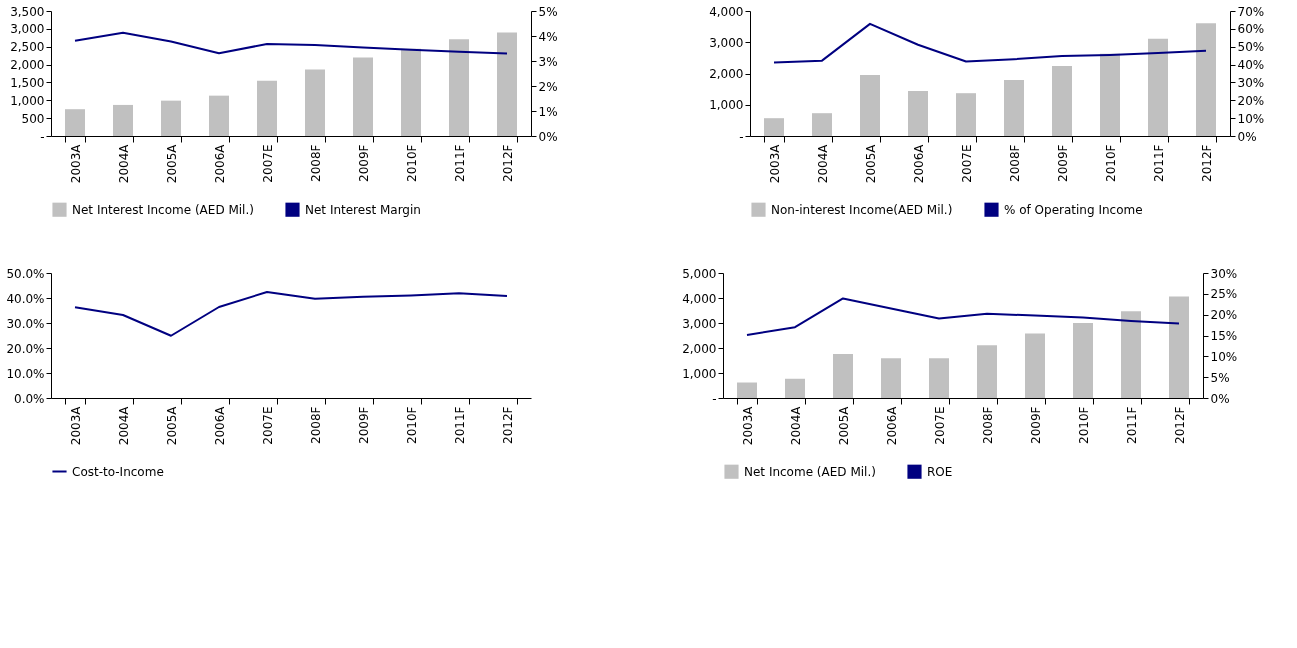 This screenshot has height=648, width=1297. I want to click on y-tick-label: 3,500, so click(27, 11).